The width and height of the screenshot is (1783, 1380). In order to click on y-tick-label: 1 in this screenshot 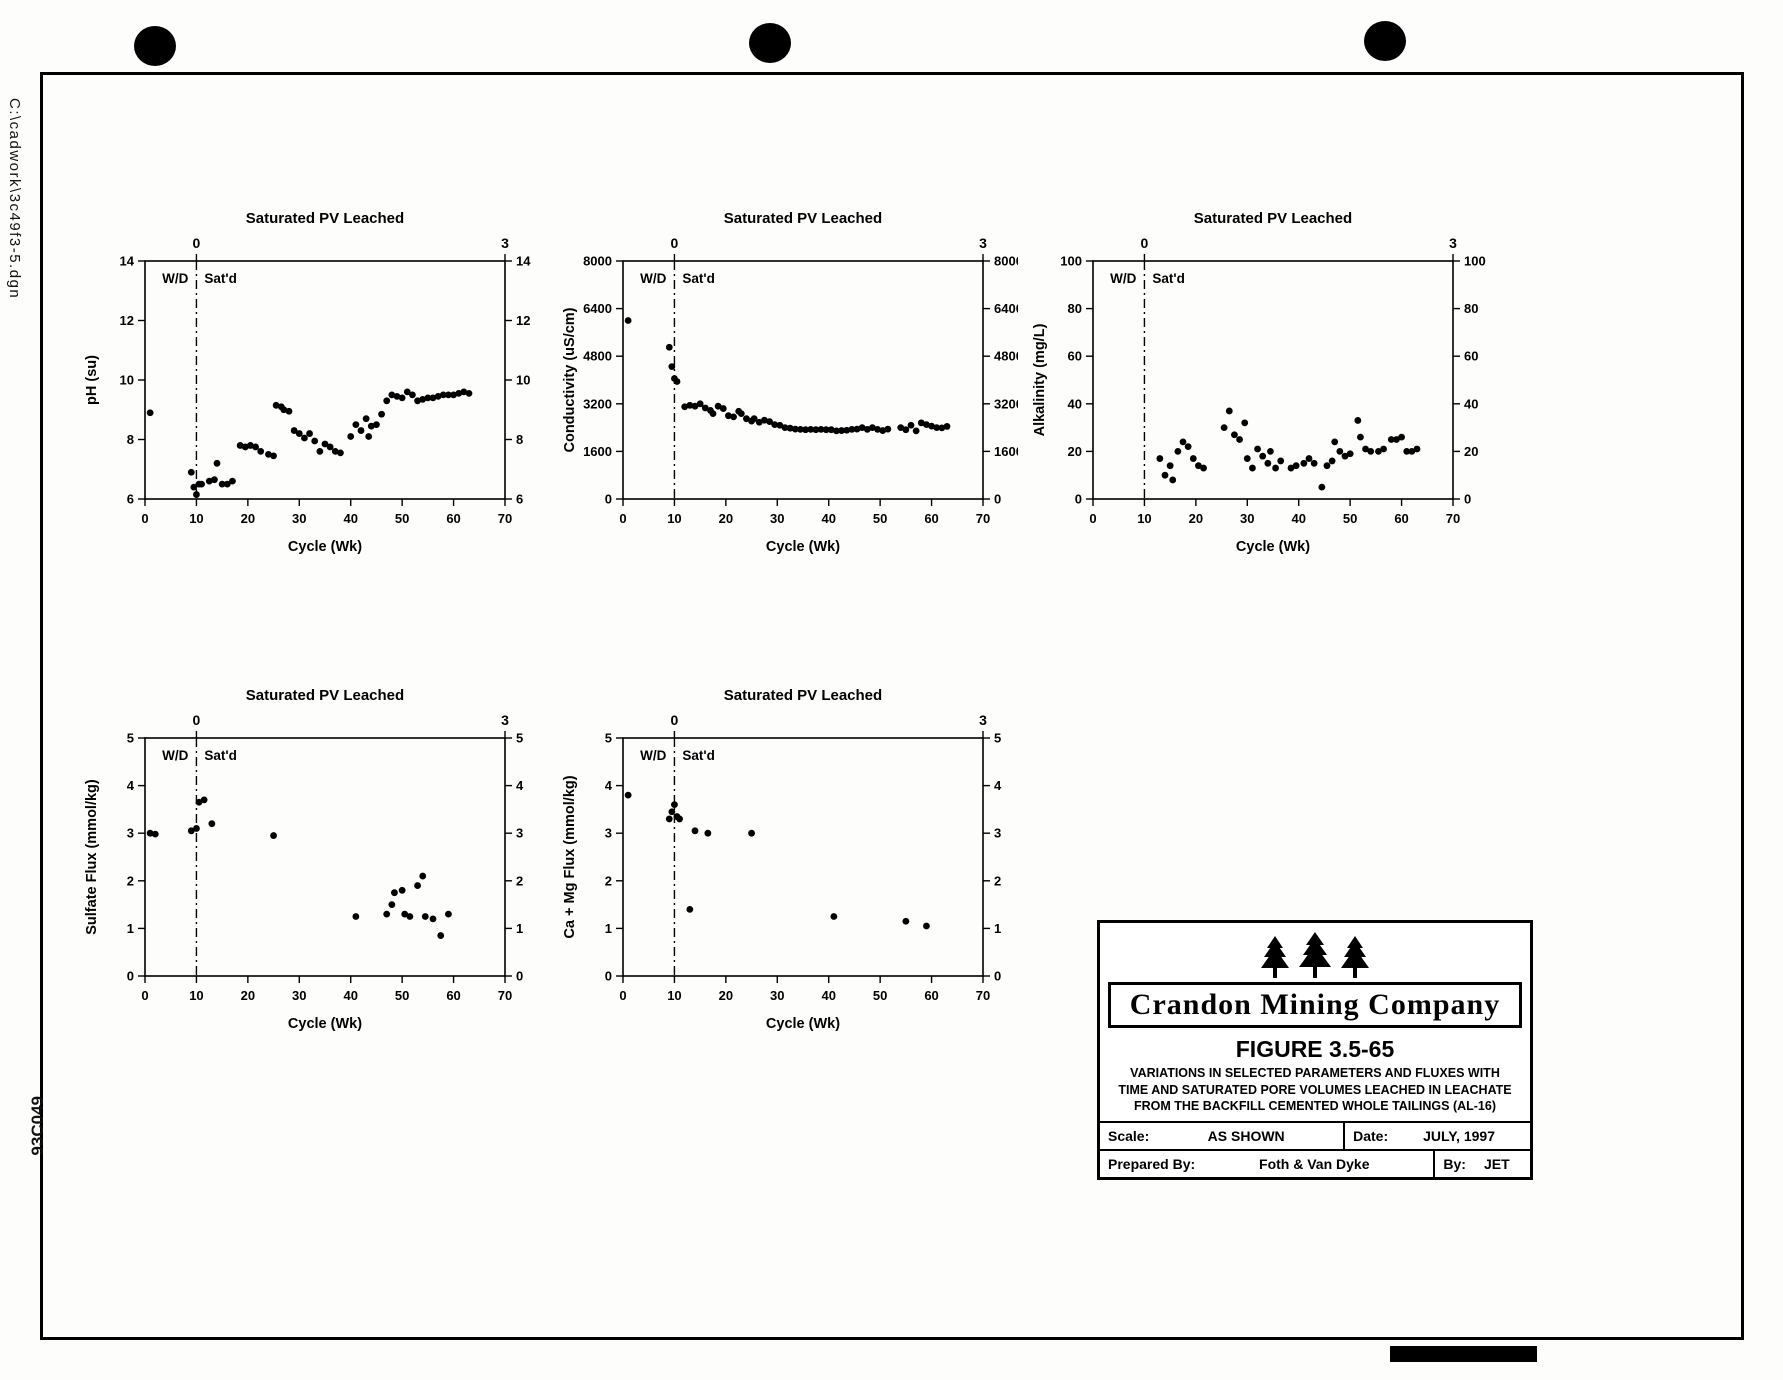, I will do `click(608, 928)`.